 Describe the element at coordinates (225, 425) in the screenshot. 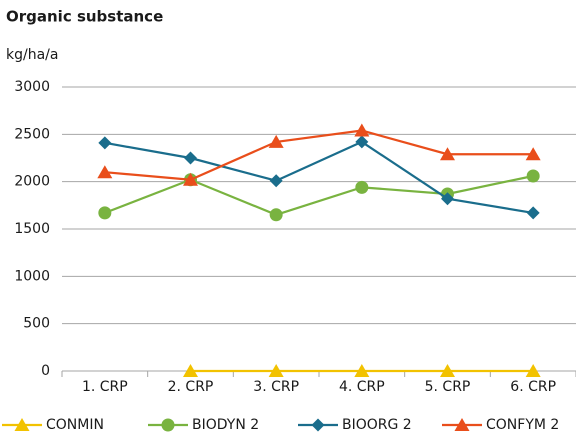

I see `legend-label: BIODYN 2` at that location.